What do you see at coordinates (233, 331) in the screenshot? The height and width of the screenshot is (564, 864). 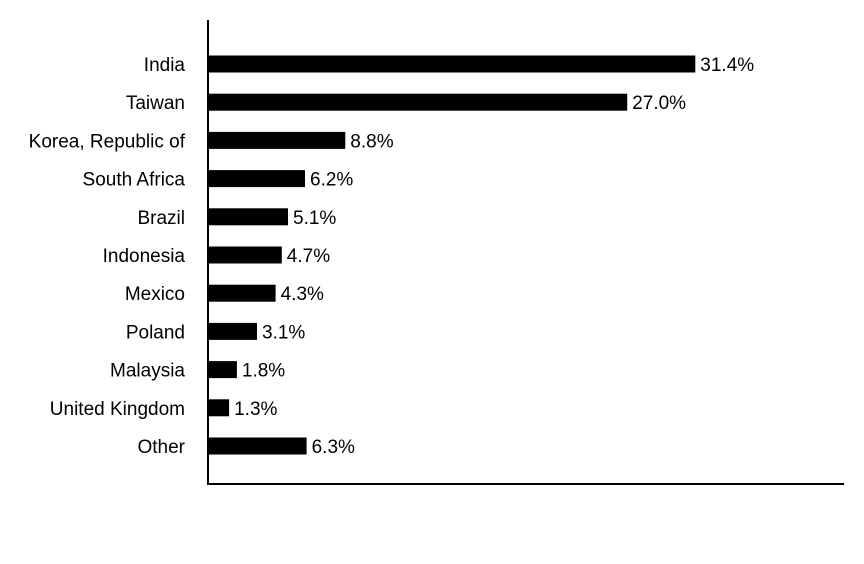 I see `bar-poland` at bounding box center [233, 331].